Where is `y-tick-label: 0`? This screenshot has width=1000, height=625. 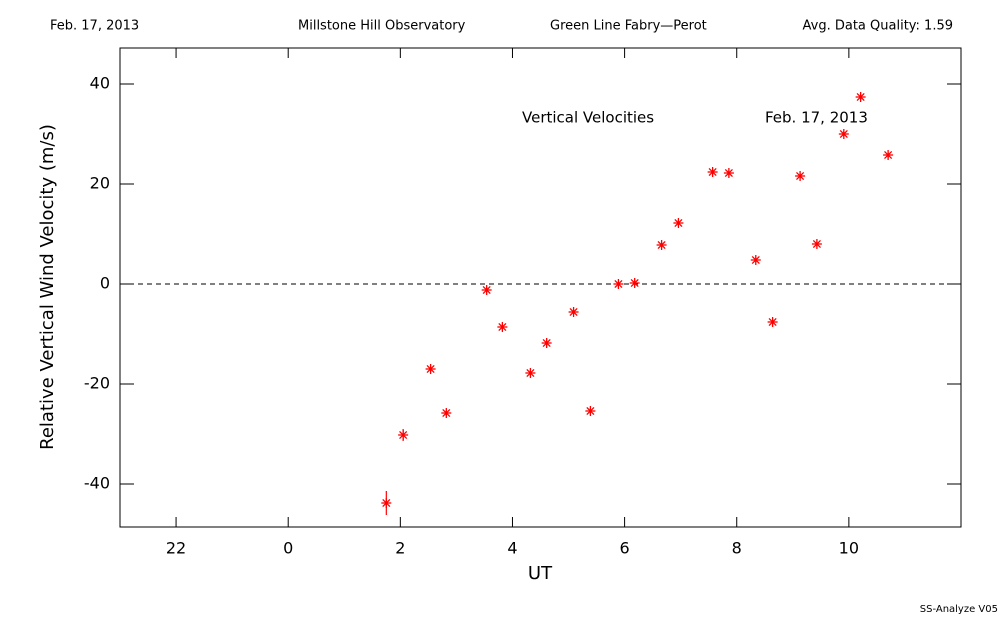
y-tick-label: 0 is located at coordinates (105, 283).